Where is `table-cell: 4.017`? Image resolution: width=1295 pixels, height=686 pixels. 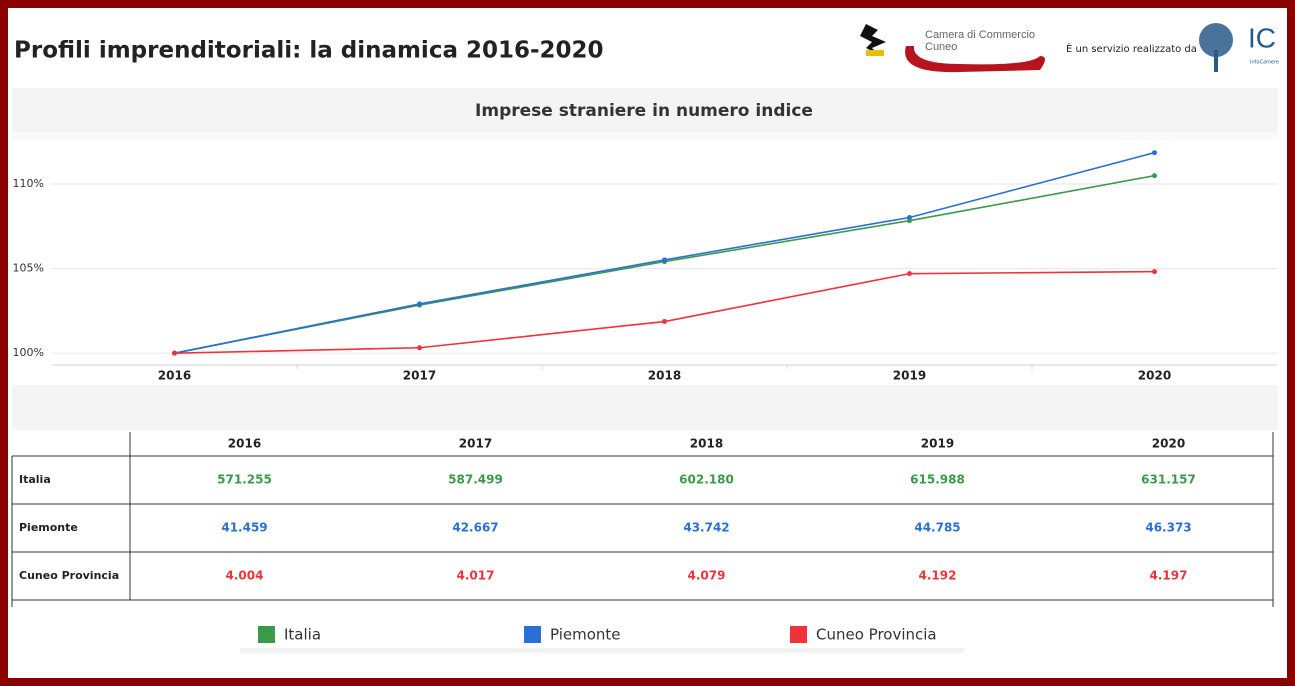
table-cell: 4.017 is located at coordinates (476, 576).